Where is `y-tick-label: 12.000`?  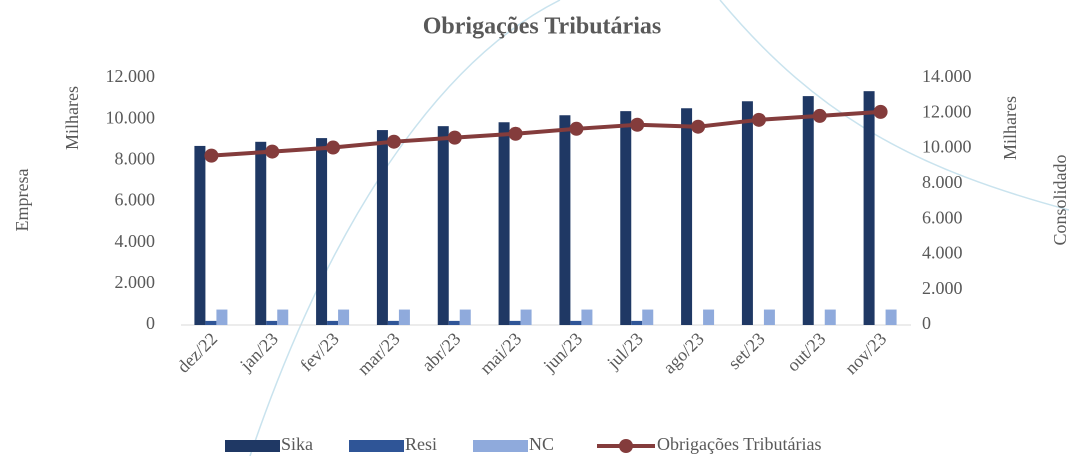 y-tick-label: 12.000 is located at coordinates (131, 76).